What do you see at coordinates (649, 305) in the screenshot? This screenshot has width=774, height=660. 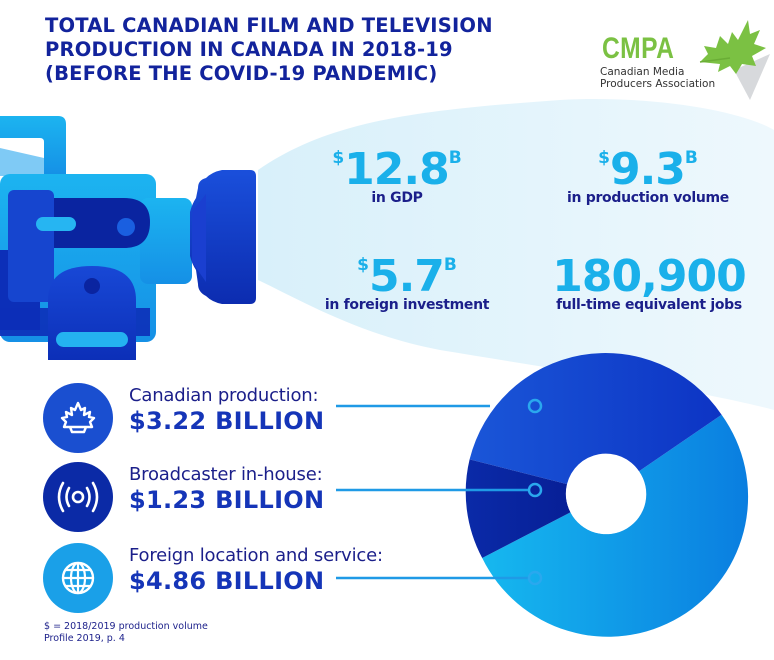 I see `stat-label: full-time equivalent jobs` at bounding box center [649, 305].